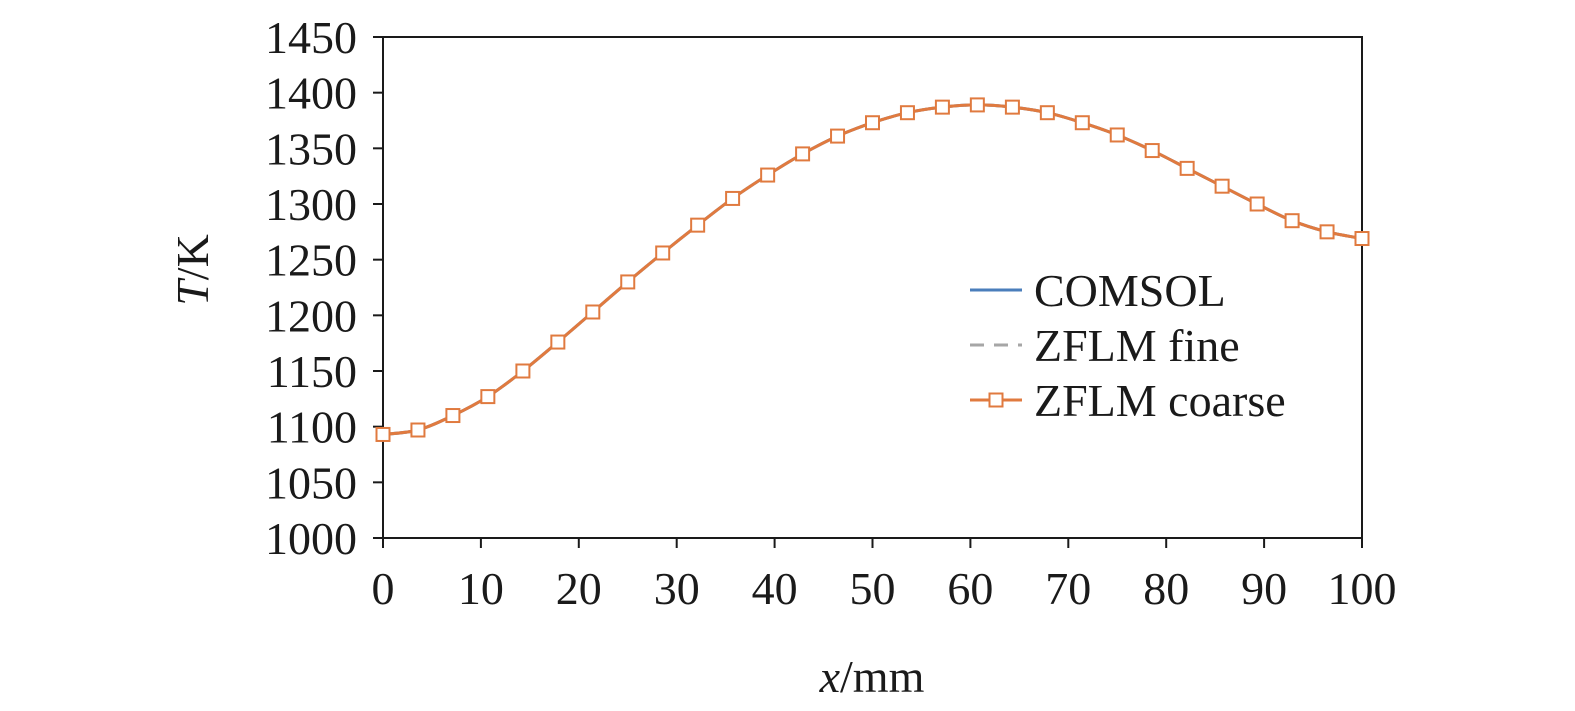  Describe the element at coordinates (1160, 400) in the screenshot. I see `legend-label-zflm-coarse: ZFLM coarse` at that location.